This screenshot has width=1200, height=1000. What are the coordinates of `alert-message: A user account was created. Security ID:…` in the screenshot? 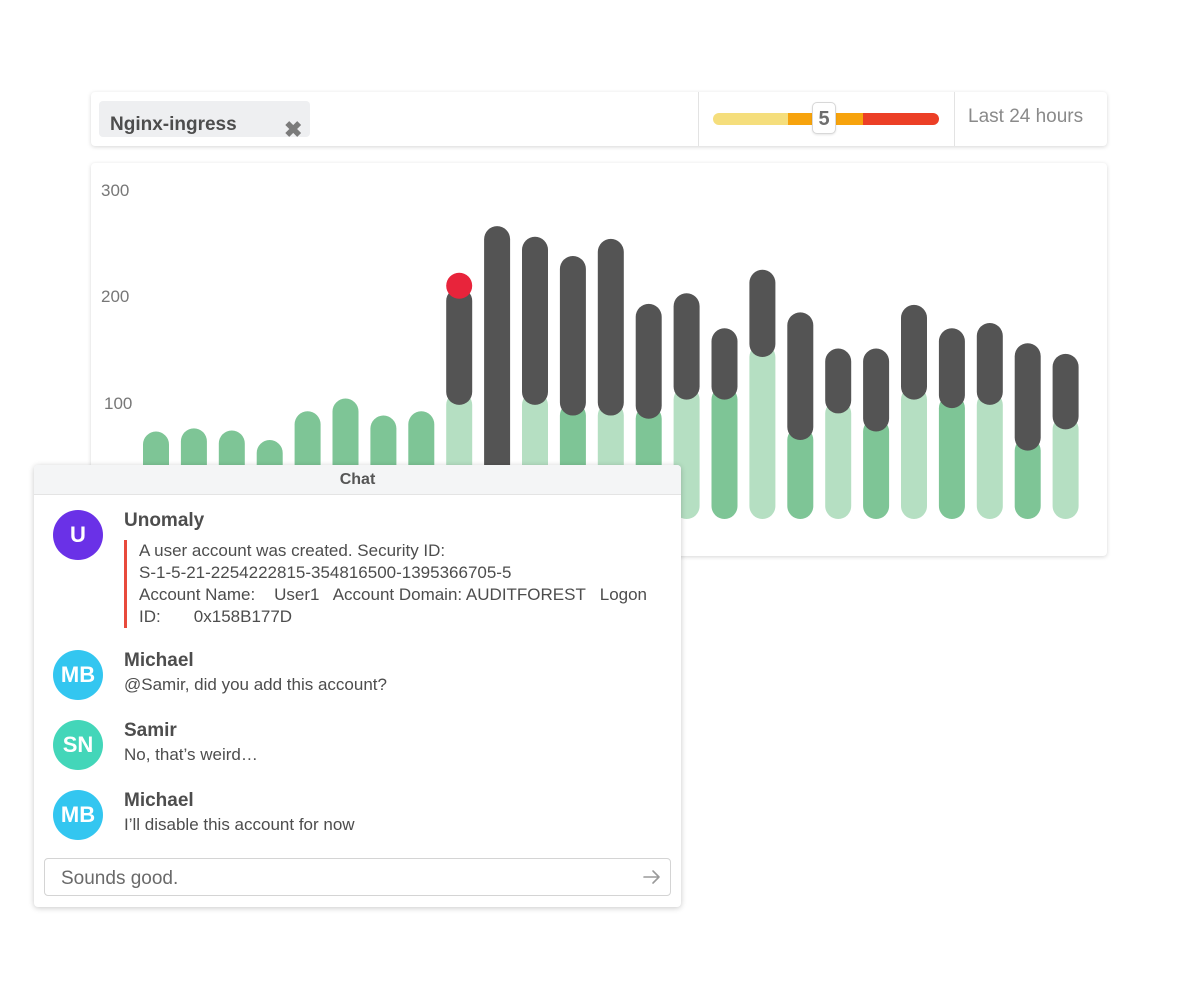 It's located at (402, 584).